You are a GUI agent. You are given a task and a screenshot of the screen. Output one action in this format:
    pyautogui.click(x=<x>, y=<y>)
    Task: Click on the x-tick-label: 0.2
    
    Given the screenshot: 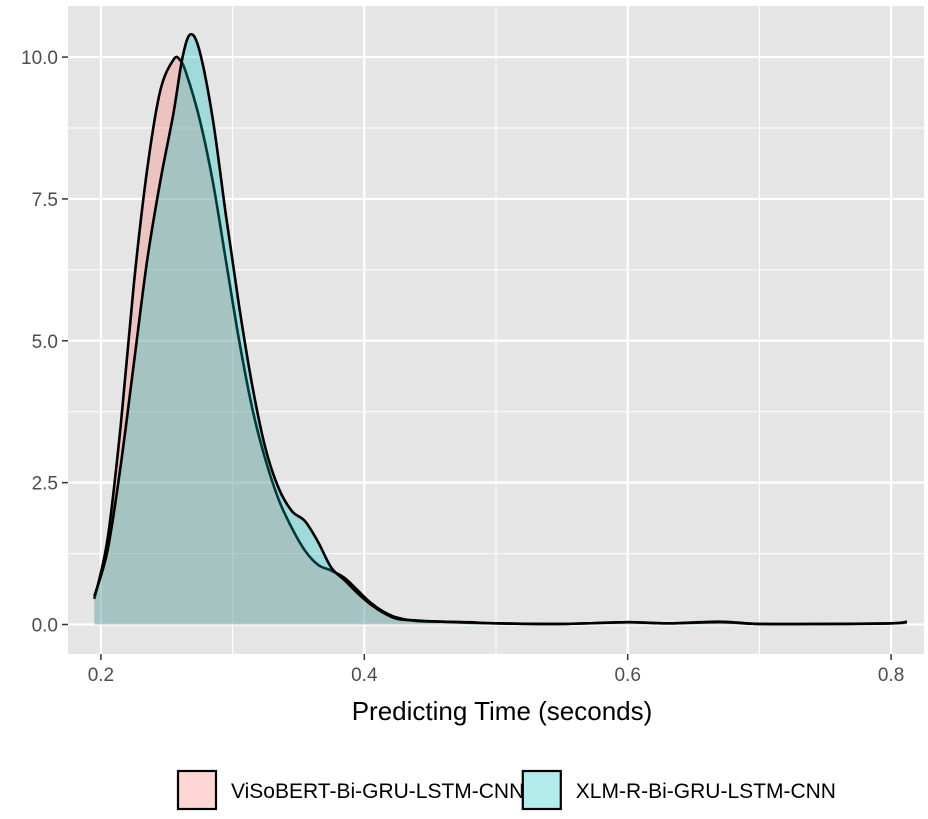 What is the action you would take?
    pyautogui.click(x=101, y=675)
    